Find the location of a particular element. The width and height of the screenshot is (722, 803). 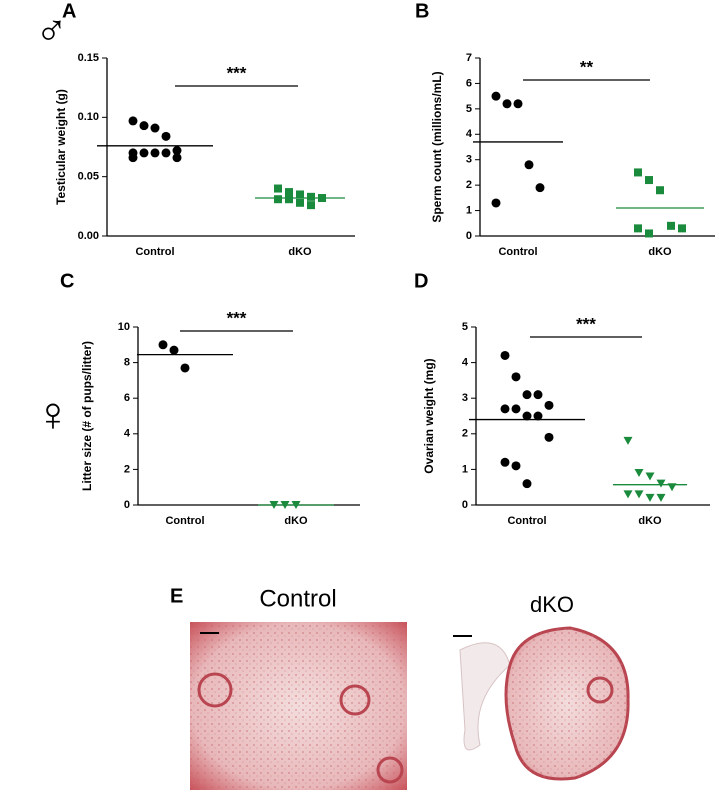

female-symbol: ♀ is located at coordinates (53, 415).